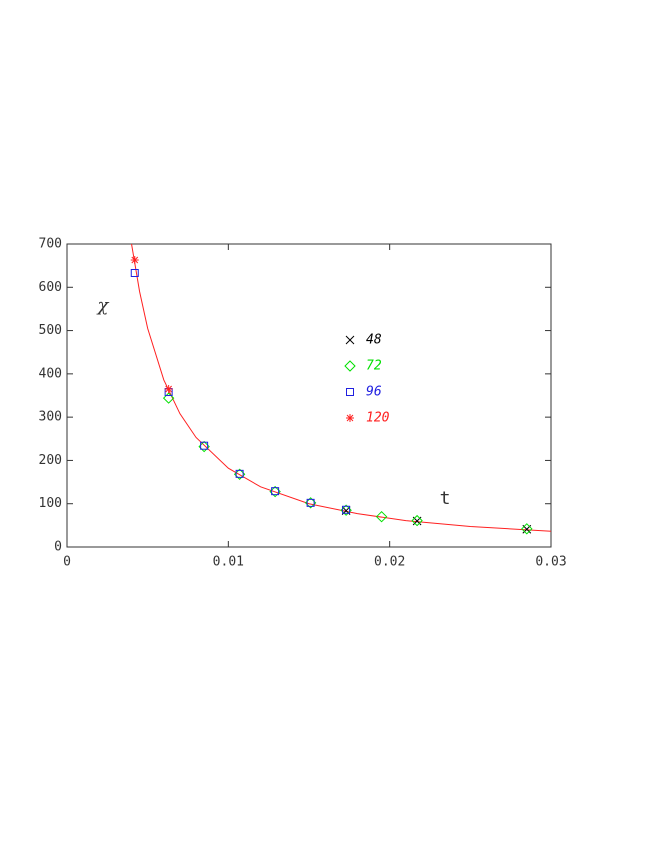 This screenshot has width=654, height=850. I want to click on legend-label: 48, so click(374, 340).